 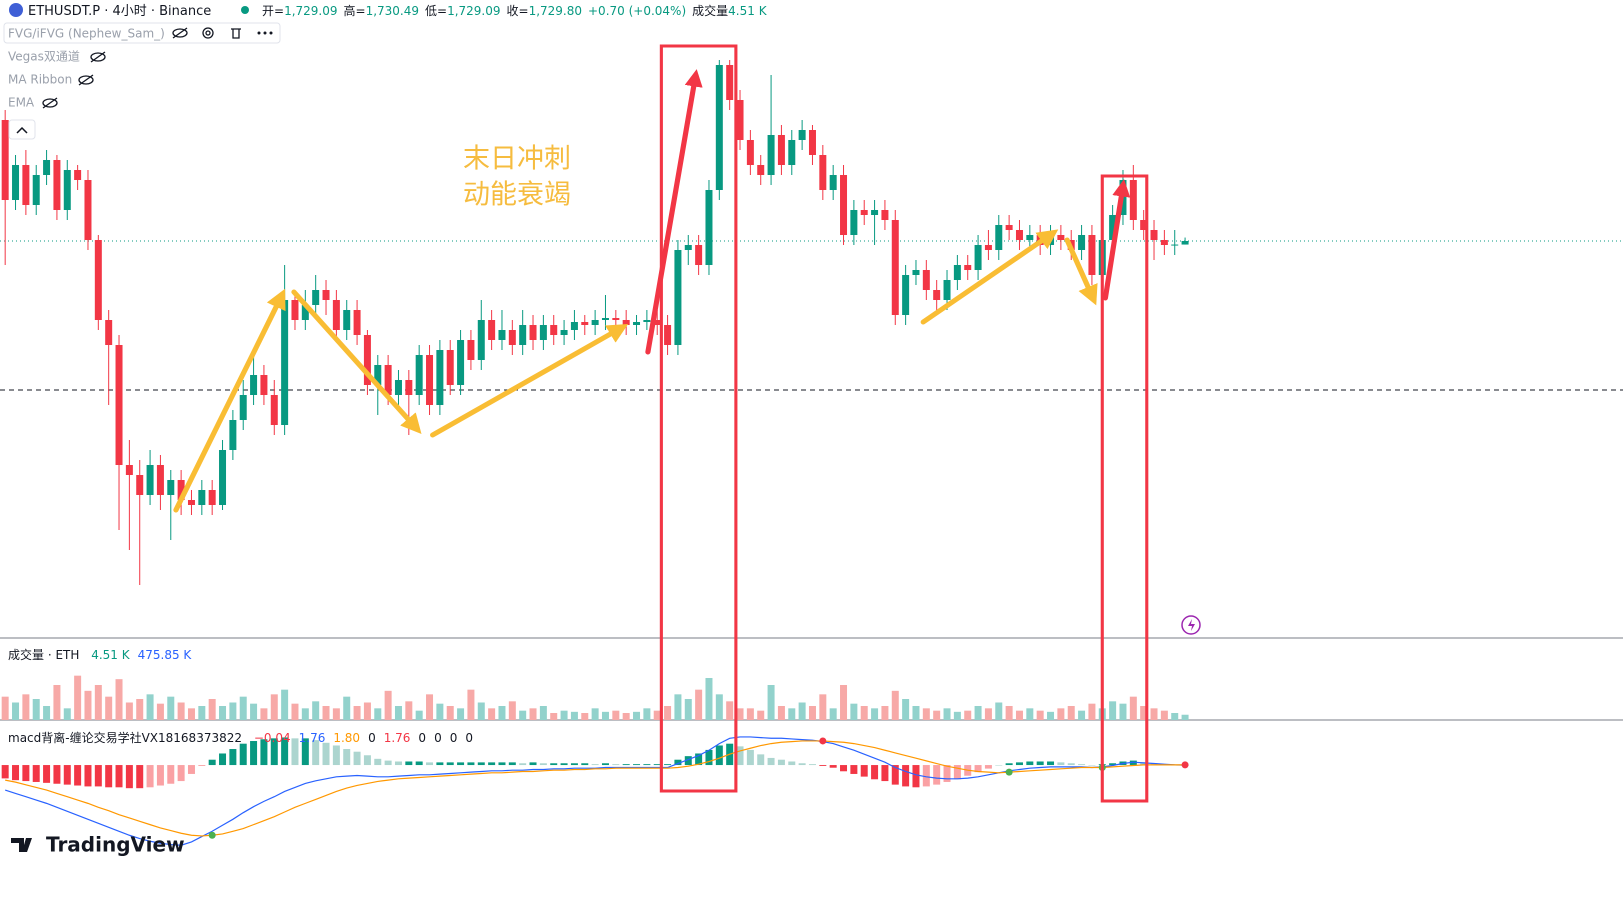 I want to click on symbol: ETHUSDT.P · 4小时 · Binance, so click(x=119, y=11).